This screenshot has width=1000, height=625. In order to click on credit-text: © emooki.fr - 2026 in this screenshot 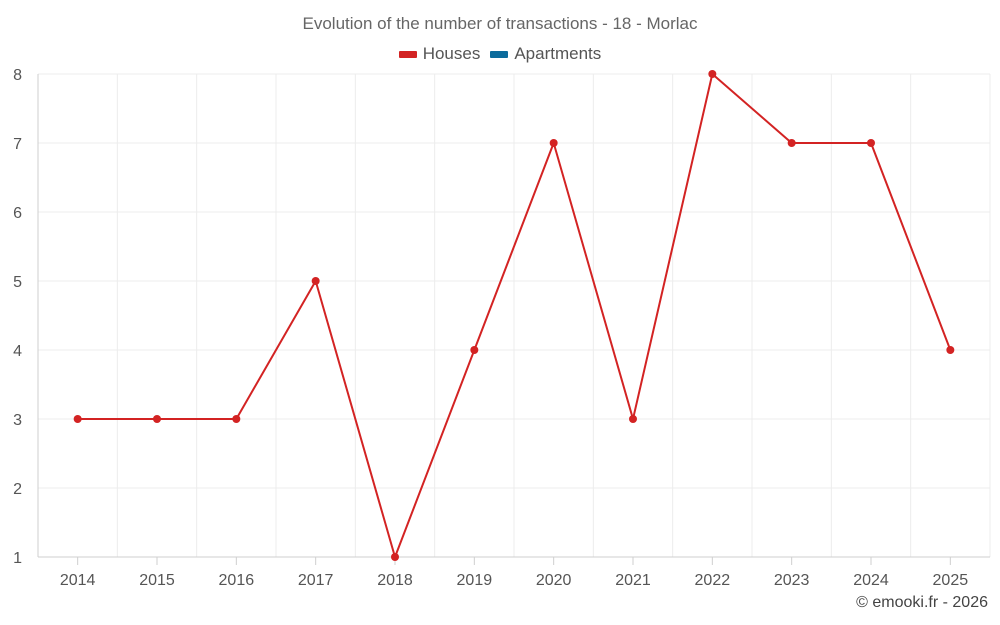, I will do `click(922, 602)`.